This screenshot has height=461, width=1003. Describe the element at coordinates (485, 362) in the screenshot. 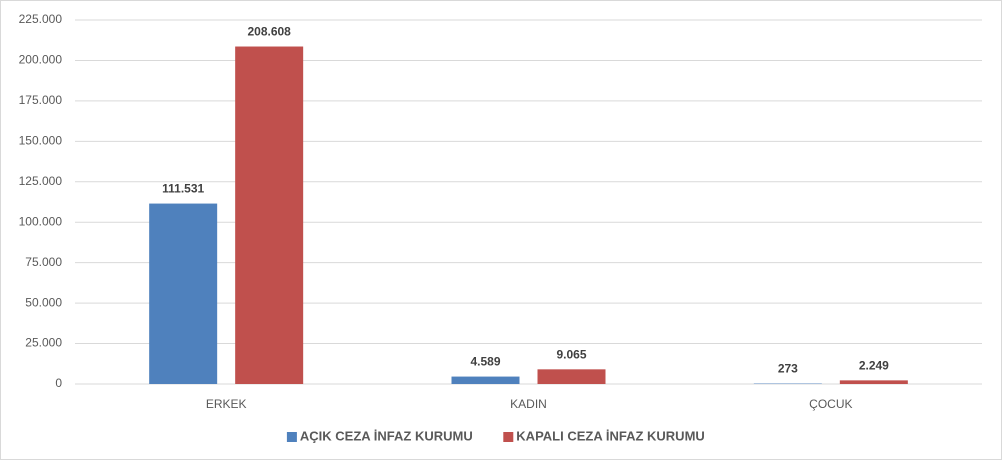

I see `value-label: 4.589` at that location.